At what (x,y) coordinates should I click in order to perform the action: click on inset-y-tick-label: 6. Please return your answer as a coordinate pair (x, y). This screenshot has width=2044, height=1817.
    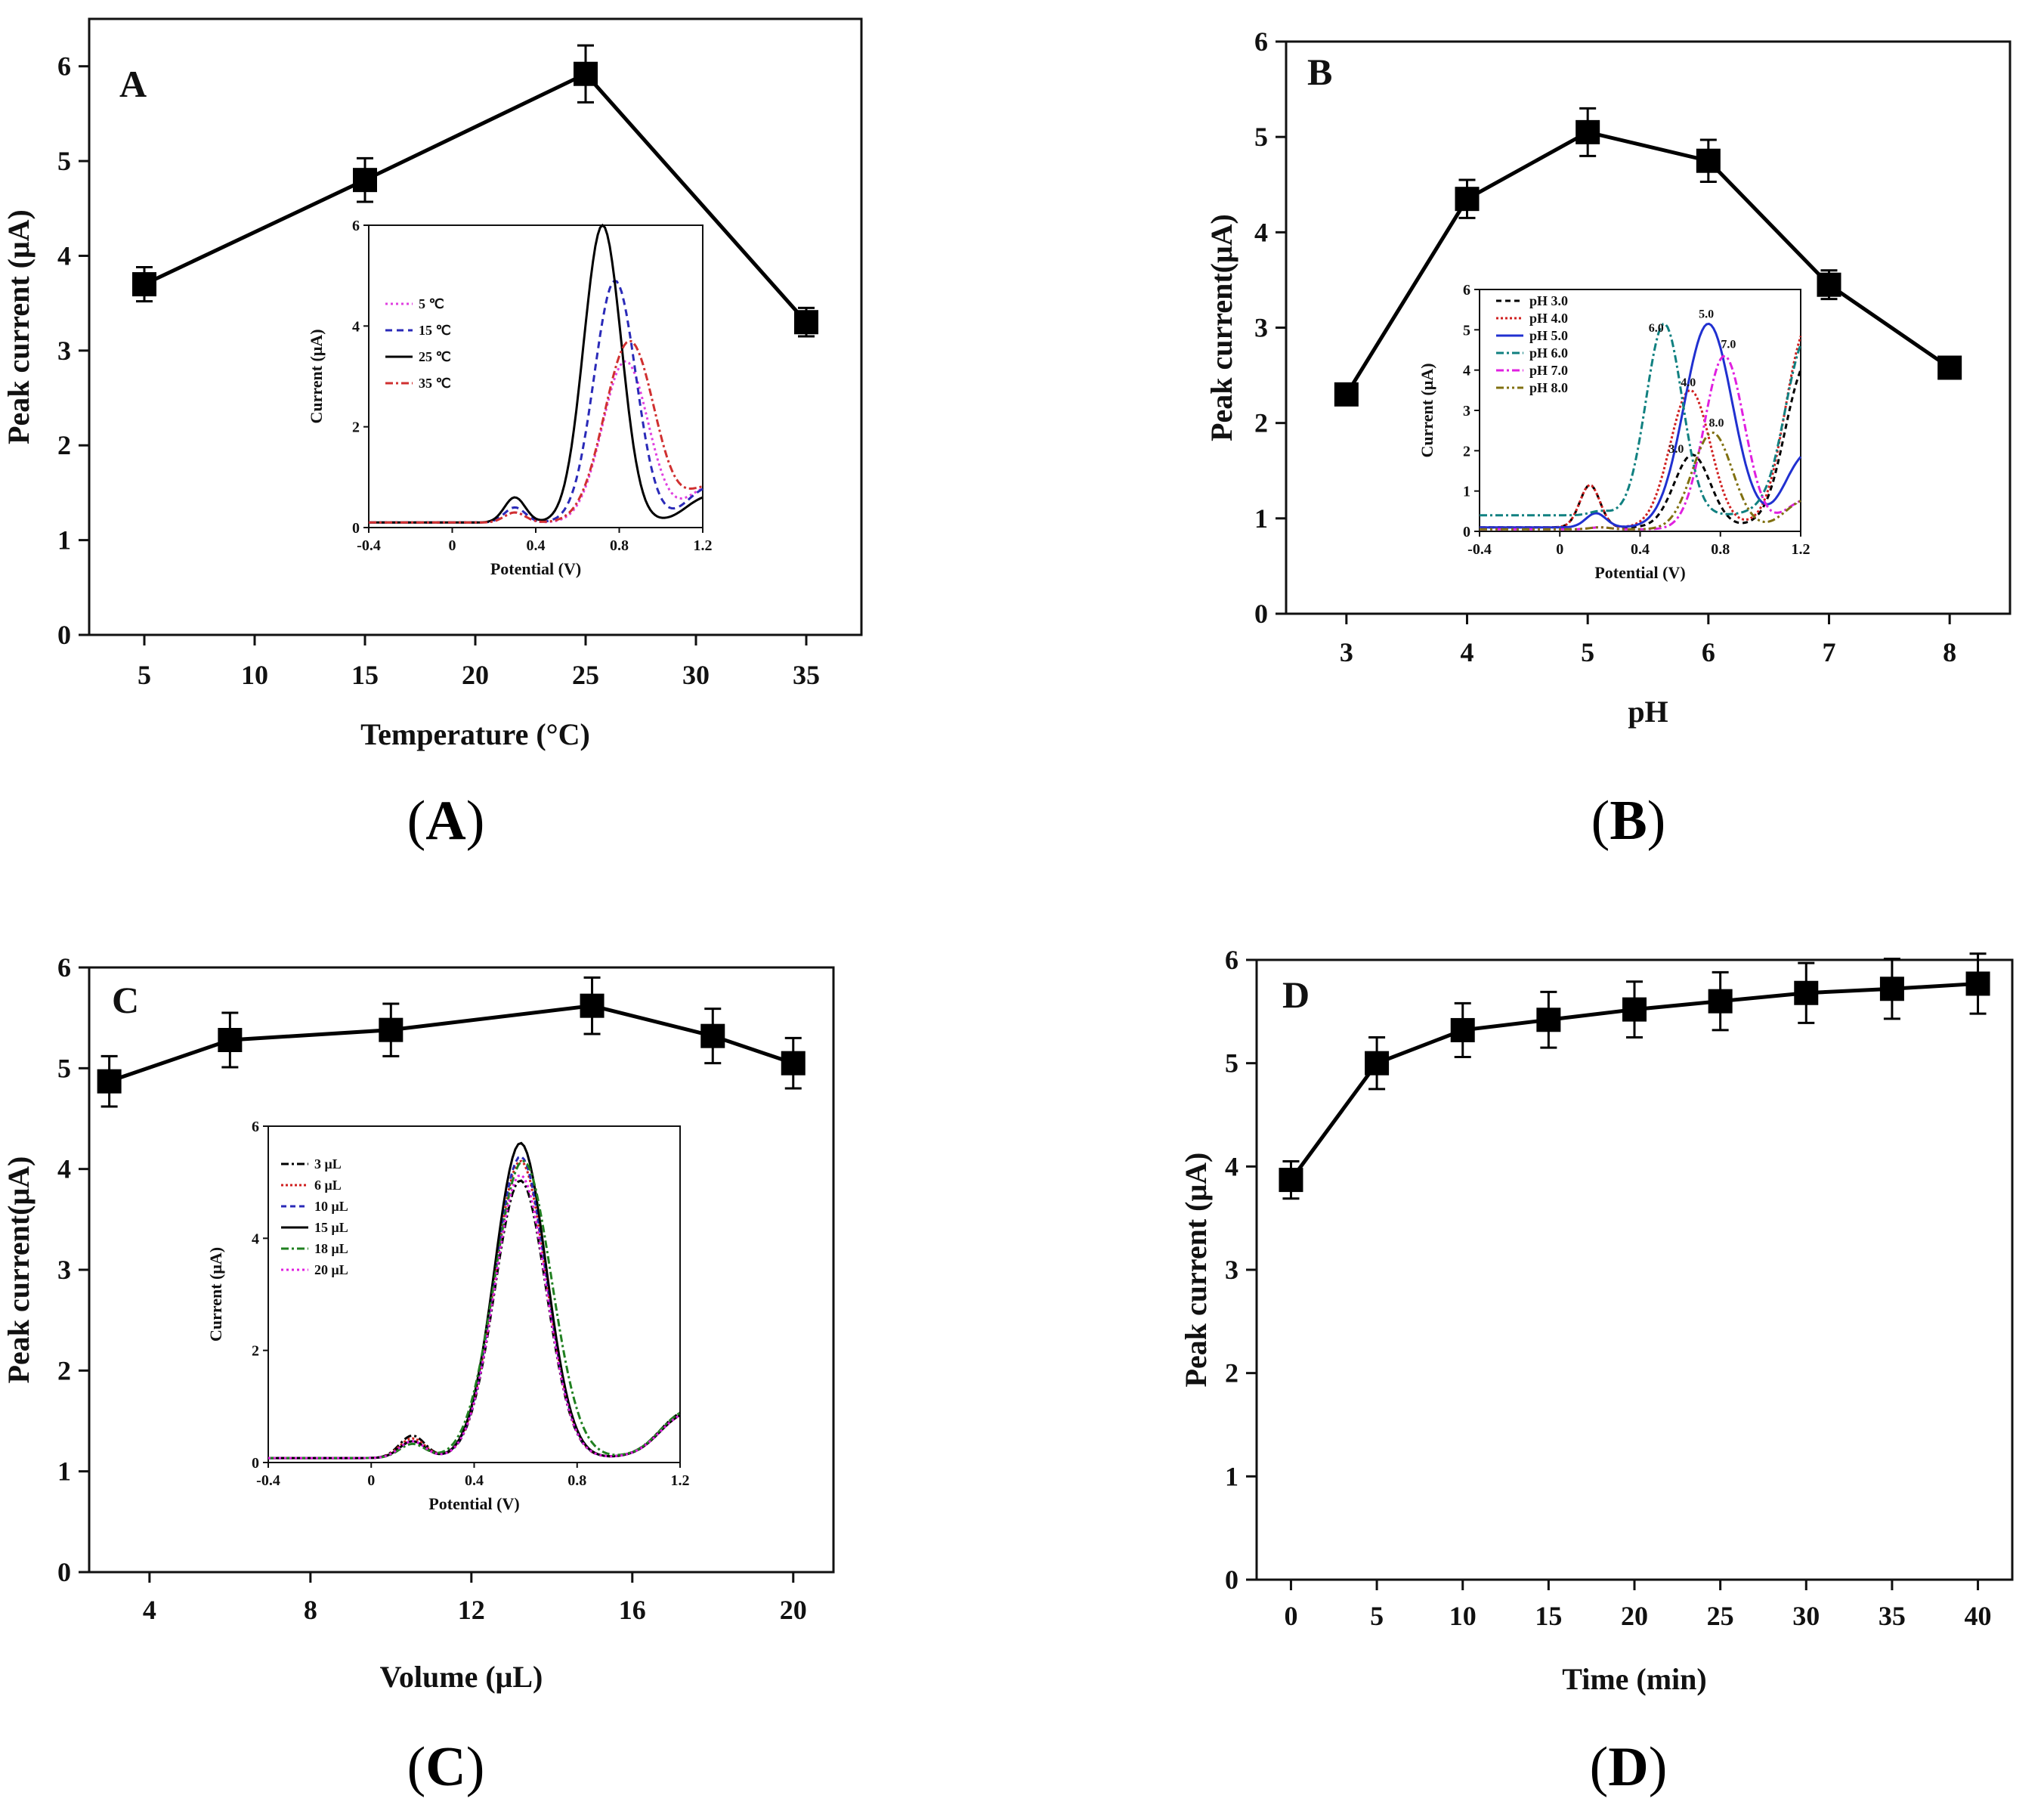
    Looking at the image, I should click on (1466, 290).